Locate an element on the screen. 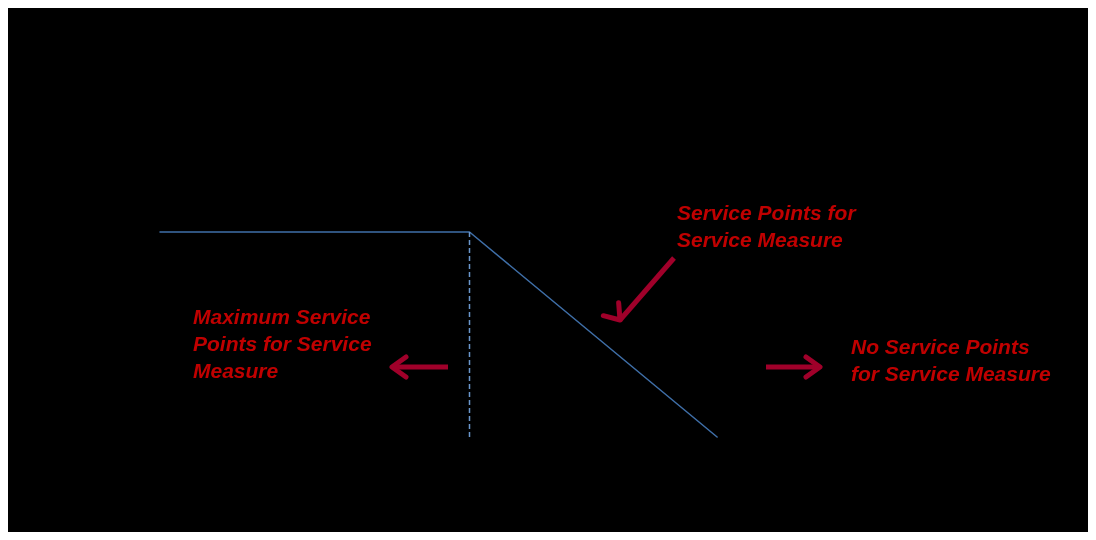  text: No Service Points for Service Measure is located at coordinates (951, 360).